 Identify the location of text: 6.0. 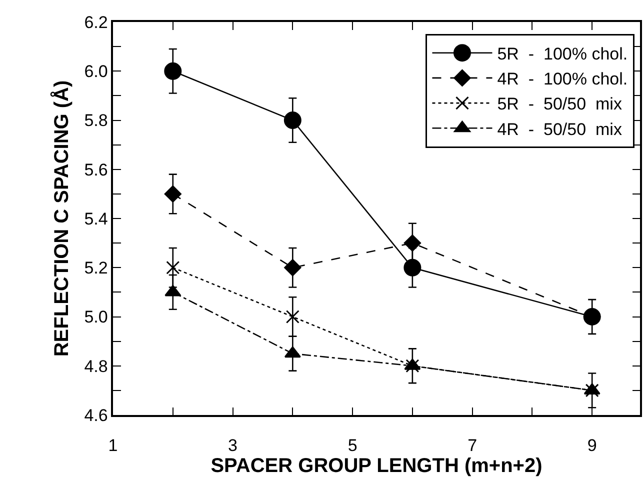
(96, 72).